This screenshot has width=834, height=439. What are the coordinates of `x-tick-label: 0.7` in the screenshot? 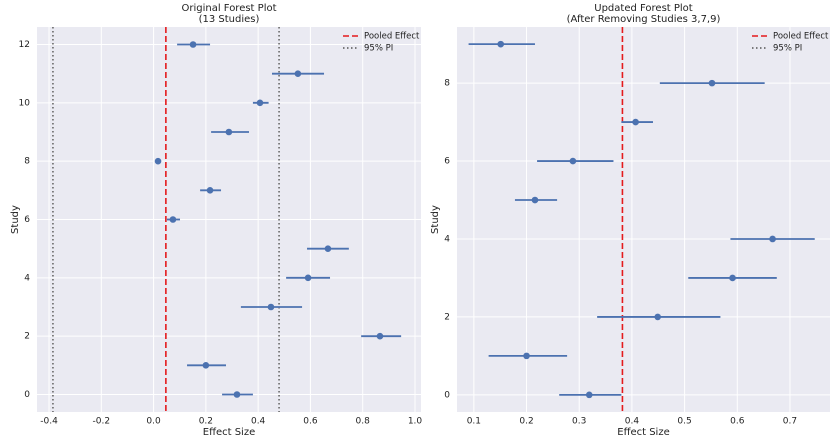 It's located at (790, 422).